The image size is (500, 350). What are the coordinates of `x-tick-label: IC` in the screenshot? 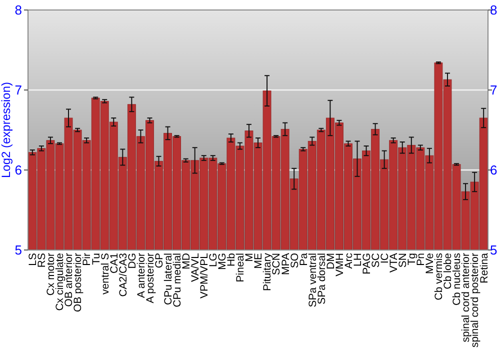 It's located at (385, 258).